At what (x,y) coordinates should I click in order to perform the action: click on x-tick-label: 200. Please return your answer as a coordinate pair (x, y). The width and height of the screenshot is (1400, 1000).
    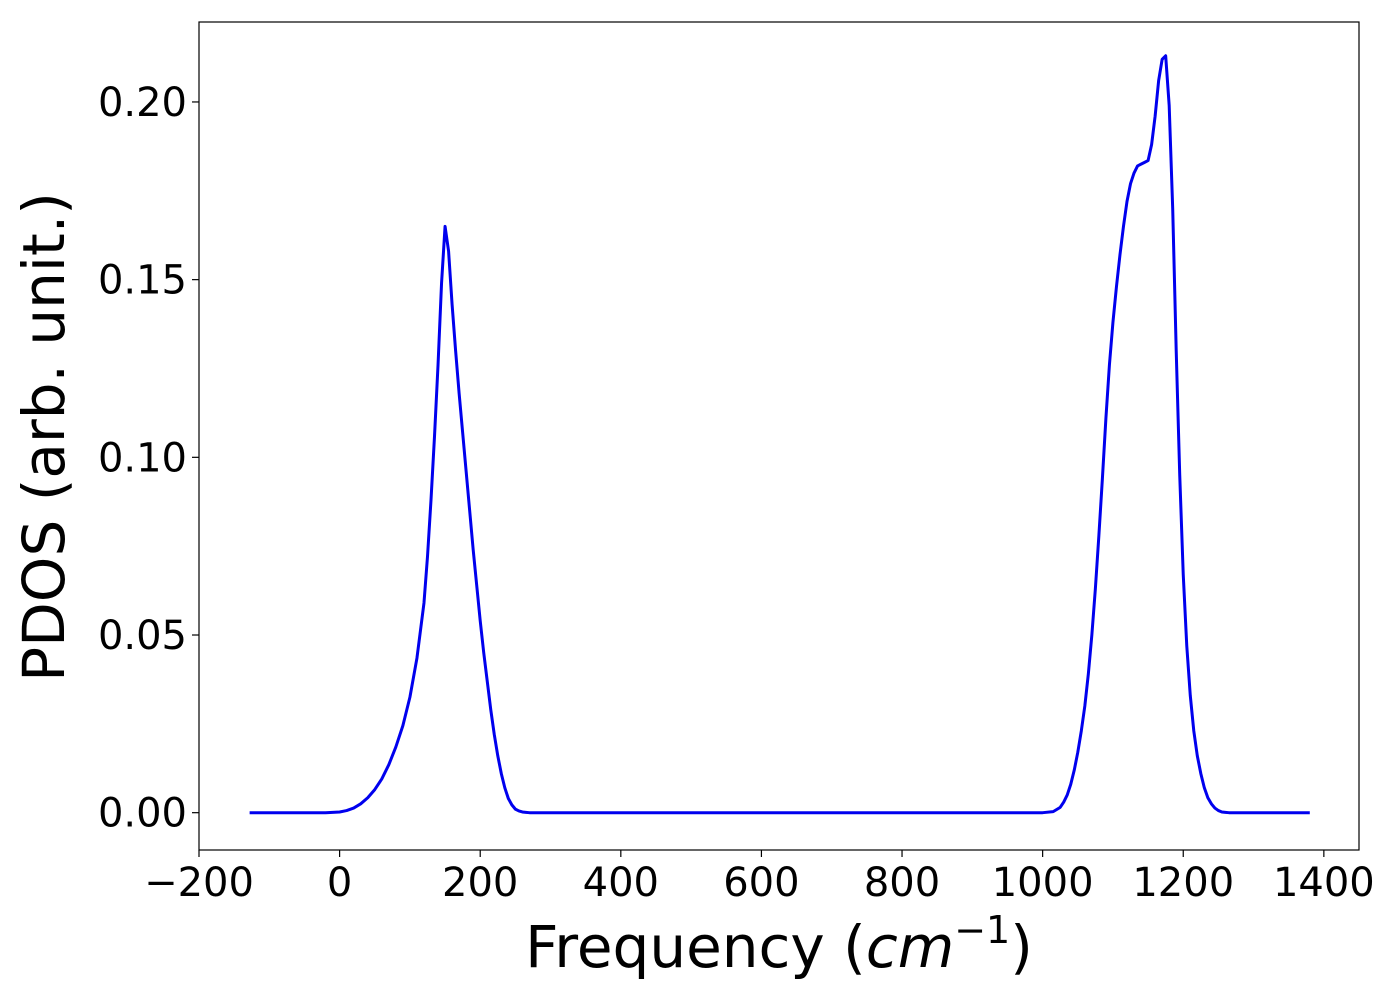
    Looking at the image, I should click on (480, 883).